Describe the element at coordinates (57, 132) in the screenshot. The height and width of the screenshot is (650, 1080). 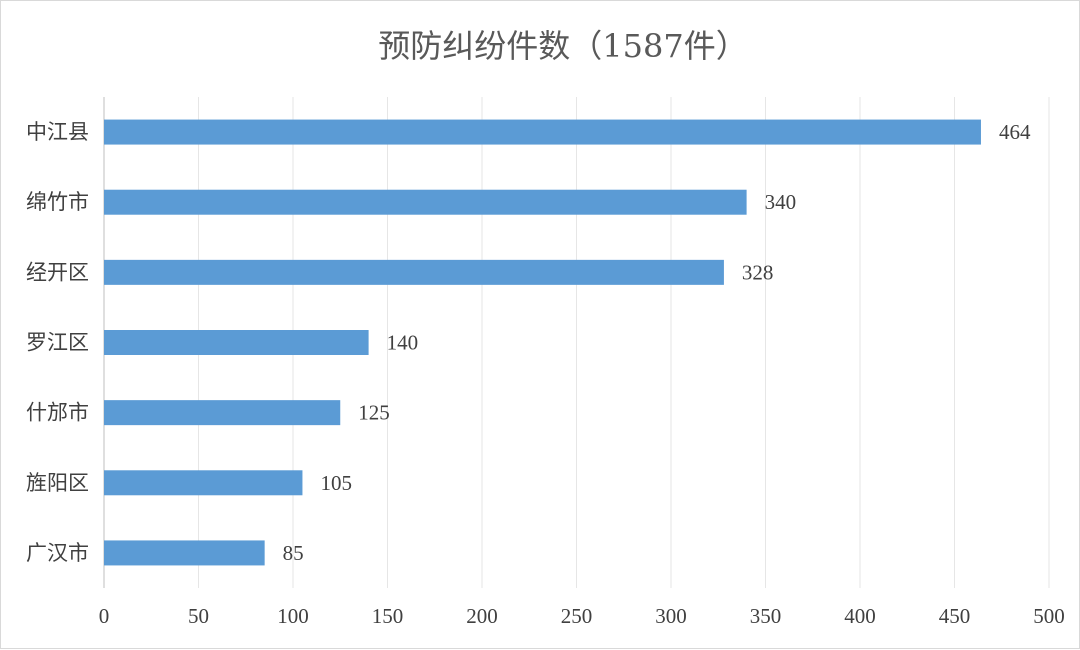
I see `category-label: 中江县` at that location.